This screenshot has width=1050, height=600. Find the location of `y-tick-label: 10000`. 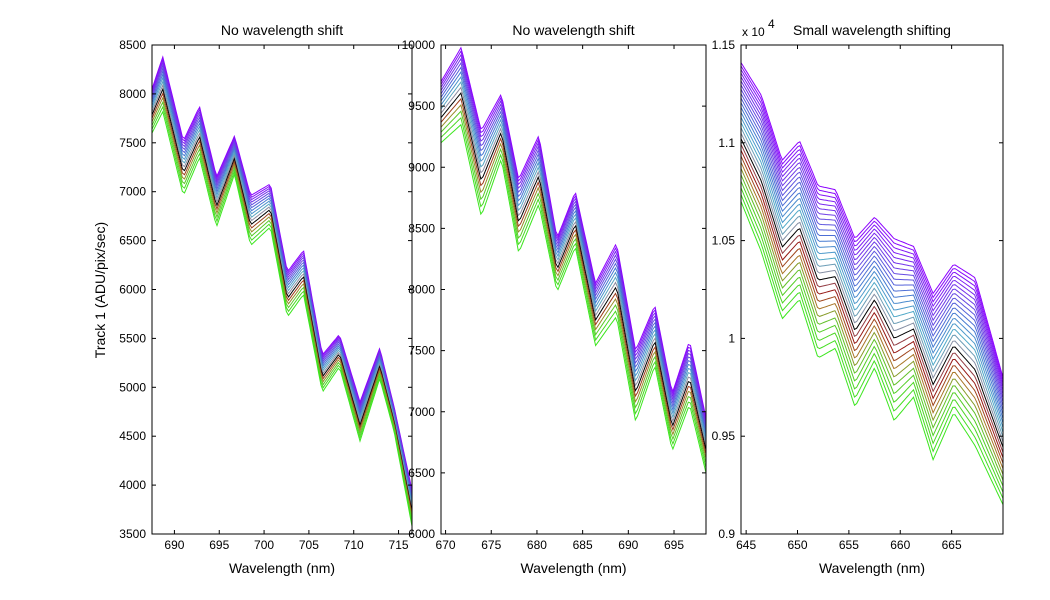

y-tick-label: 10000 is located at coordinates (419, 45).